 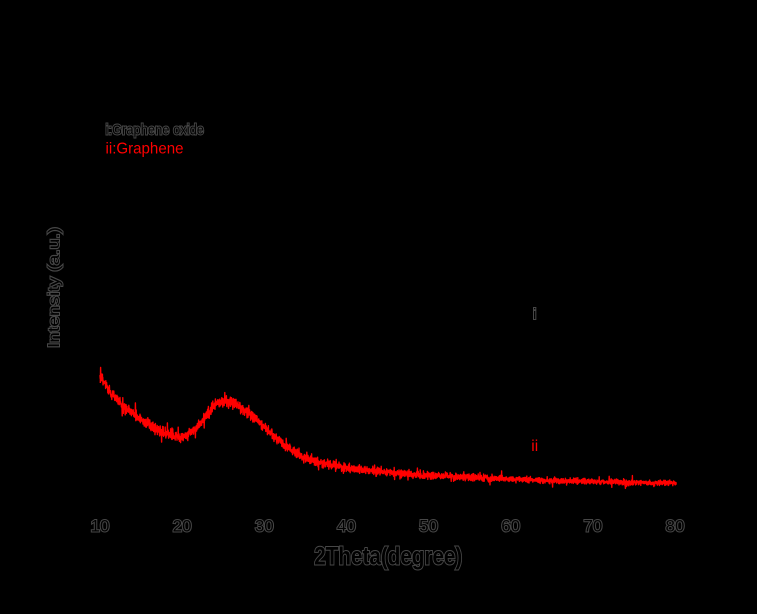 What do you see at coordinates (145, 149) in the screenshot?
I see `svg-text: ii:Graphene` at bounding box center [145, 149].